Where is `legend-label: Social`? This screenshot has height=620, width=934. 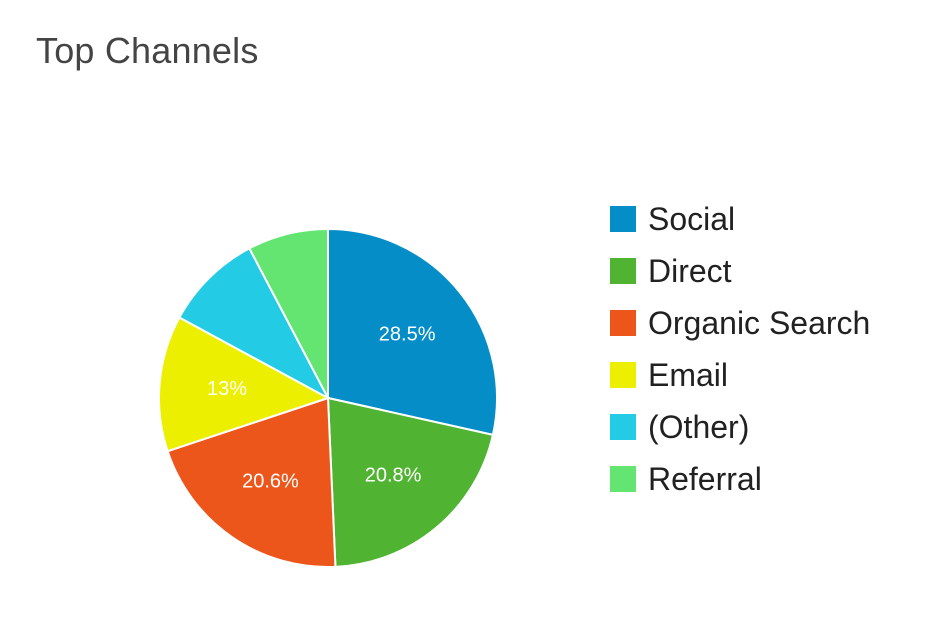
legend-label: Social is located at coordinates (692, 218).